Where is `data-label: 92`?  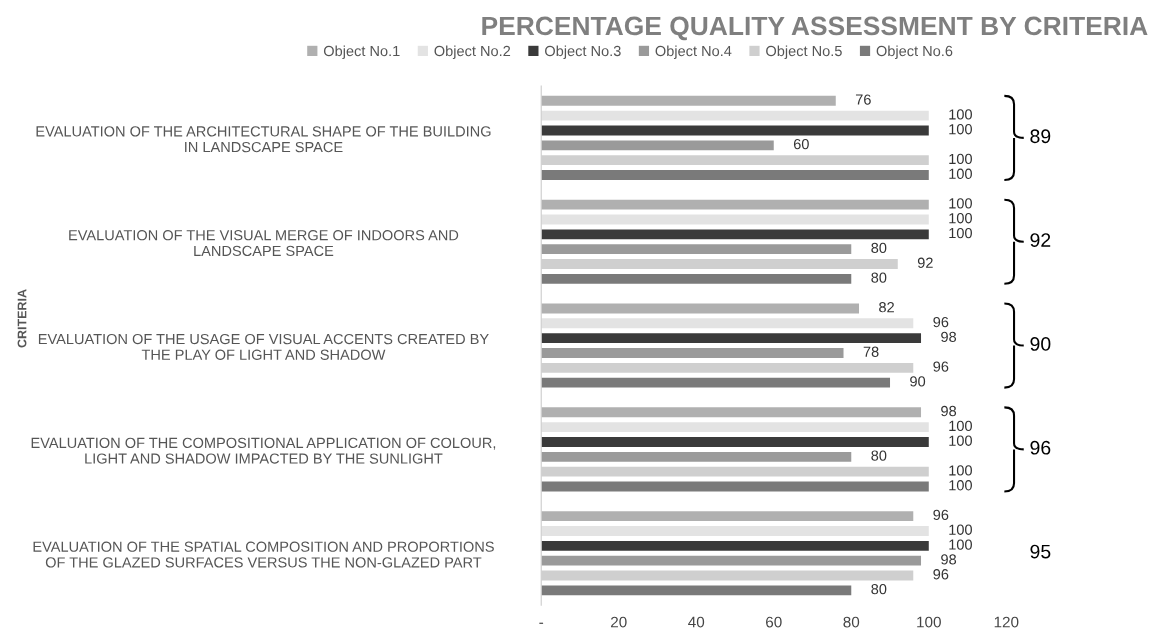
data-label: 92 is located at coordinates (925, 262).